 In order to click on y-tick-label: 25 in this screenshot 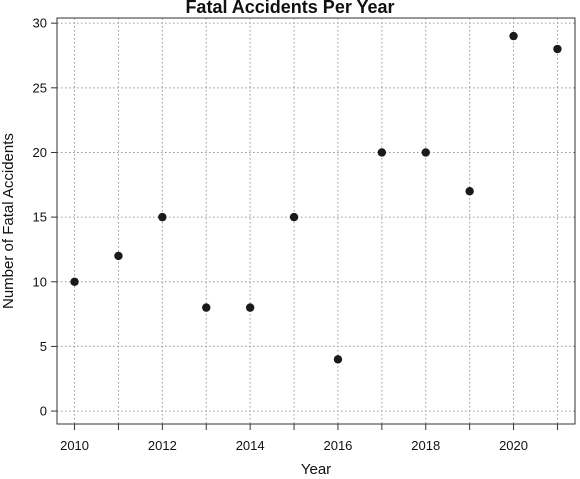, I will do `click(40, 87)`.